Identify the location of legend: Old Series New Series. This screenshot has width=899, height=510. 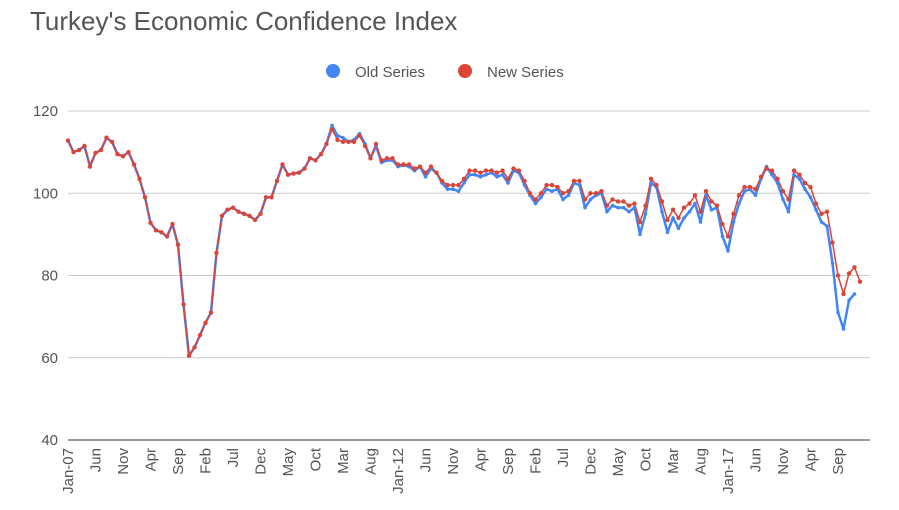
(445, 72).